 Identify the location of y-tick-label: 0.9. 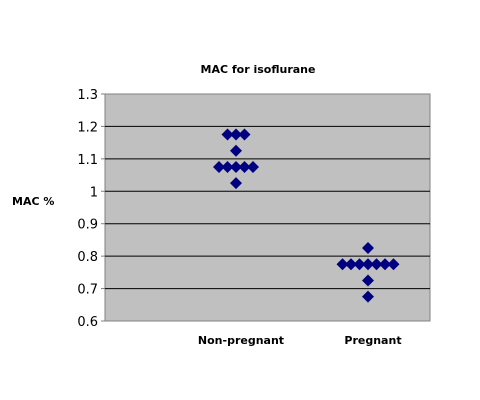
(87, 225).